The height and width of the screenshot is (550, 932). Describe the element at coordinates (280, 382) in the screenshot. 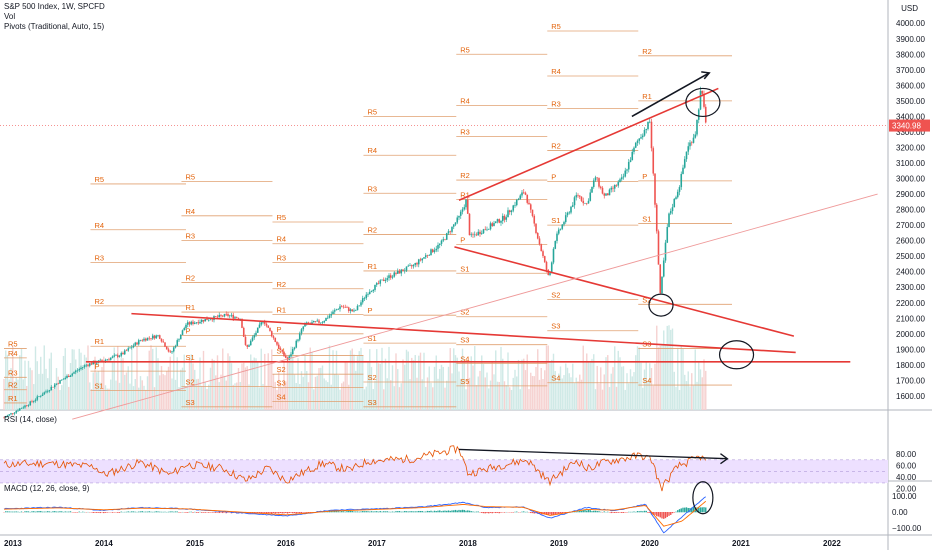

I see `pivot-label: S3` at that location.